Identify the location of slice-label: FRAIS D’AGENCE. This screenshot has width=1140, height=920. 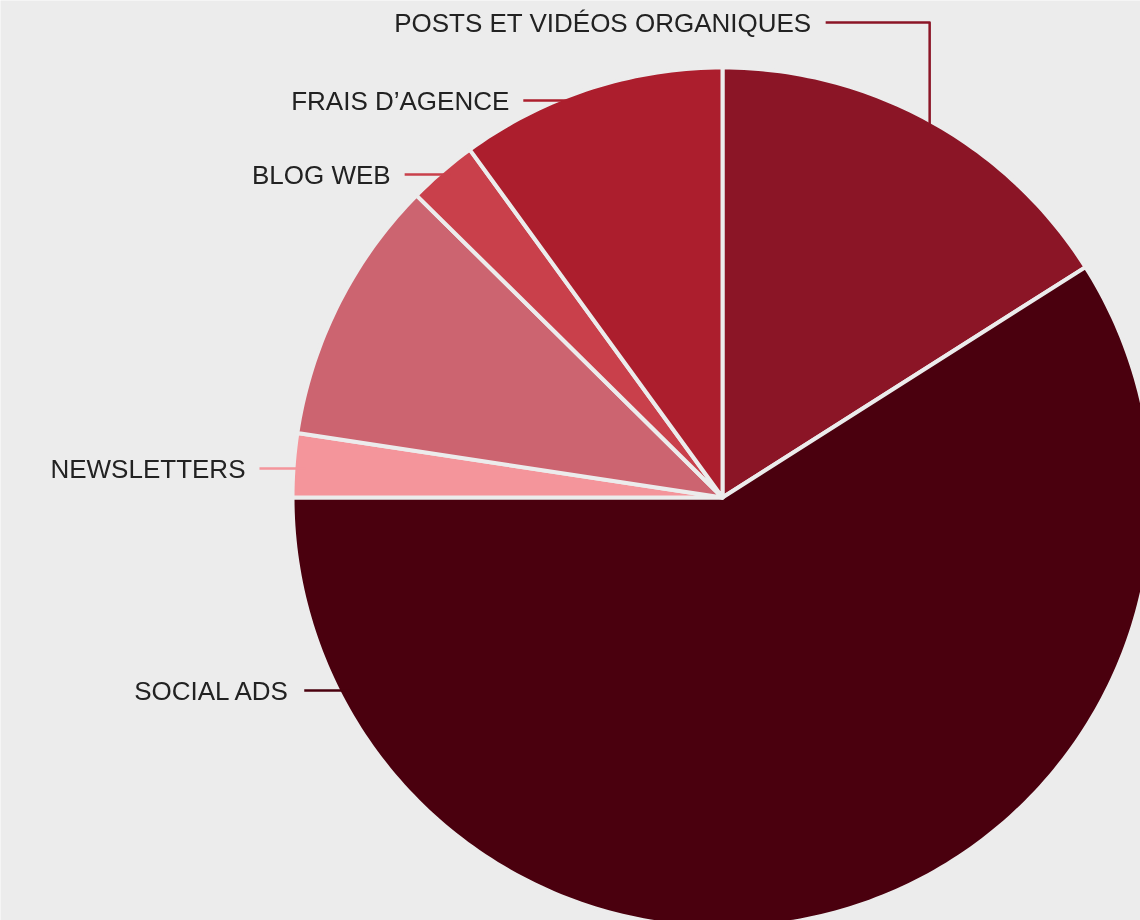
(400, 100).